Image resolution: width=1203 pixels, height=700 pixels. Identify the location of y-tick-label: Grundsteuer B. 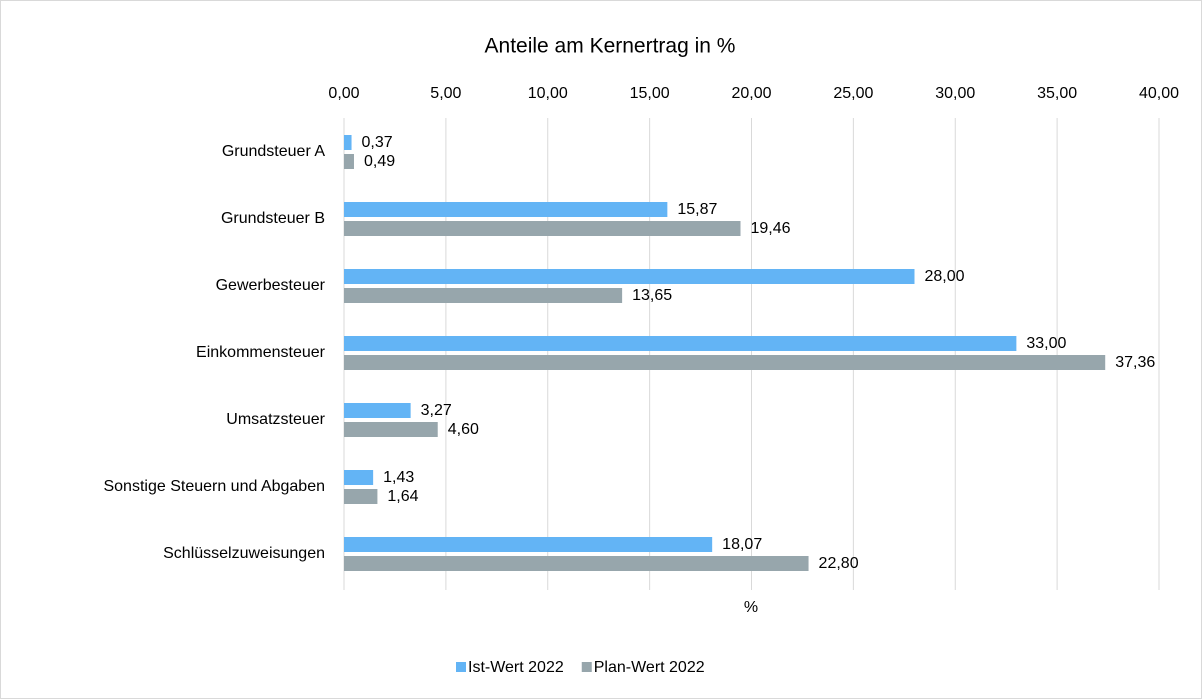
(273, 218).